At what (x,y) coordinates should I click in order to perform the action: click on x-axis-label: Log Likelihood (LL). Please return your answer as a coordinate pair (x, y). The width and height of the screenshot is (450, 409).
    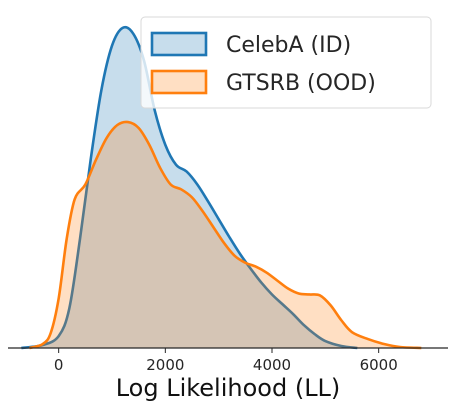
    Looking at the image, I should click on (228, 388).